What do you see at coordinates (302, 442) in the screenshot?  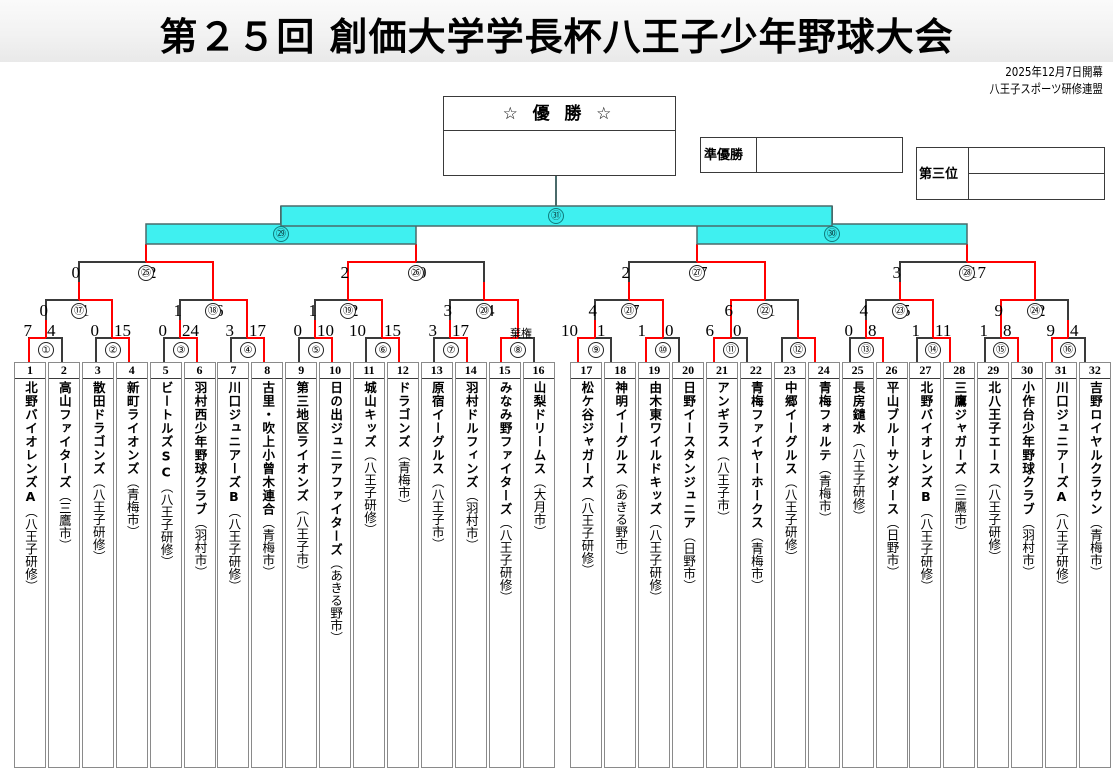 I see `team-name-text: 第三地区ライオンズ` at bounding box center [302, 442].